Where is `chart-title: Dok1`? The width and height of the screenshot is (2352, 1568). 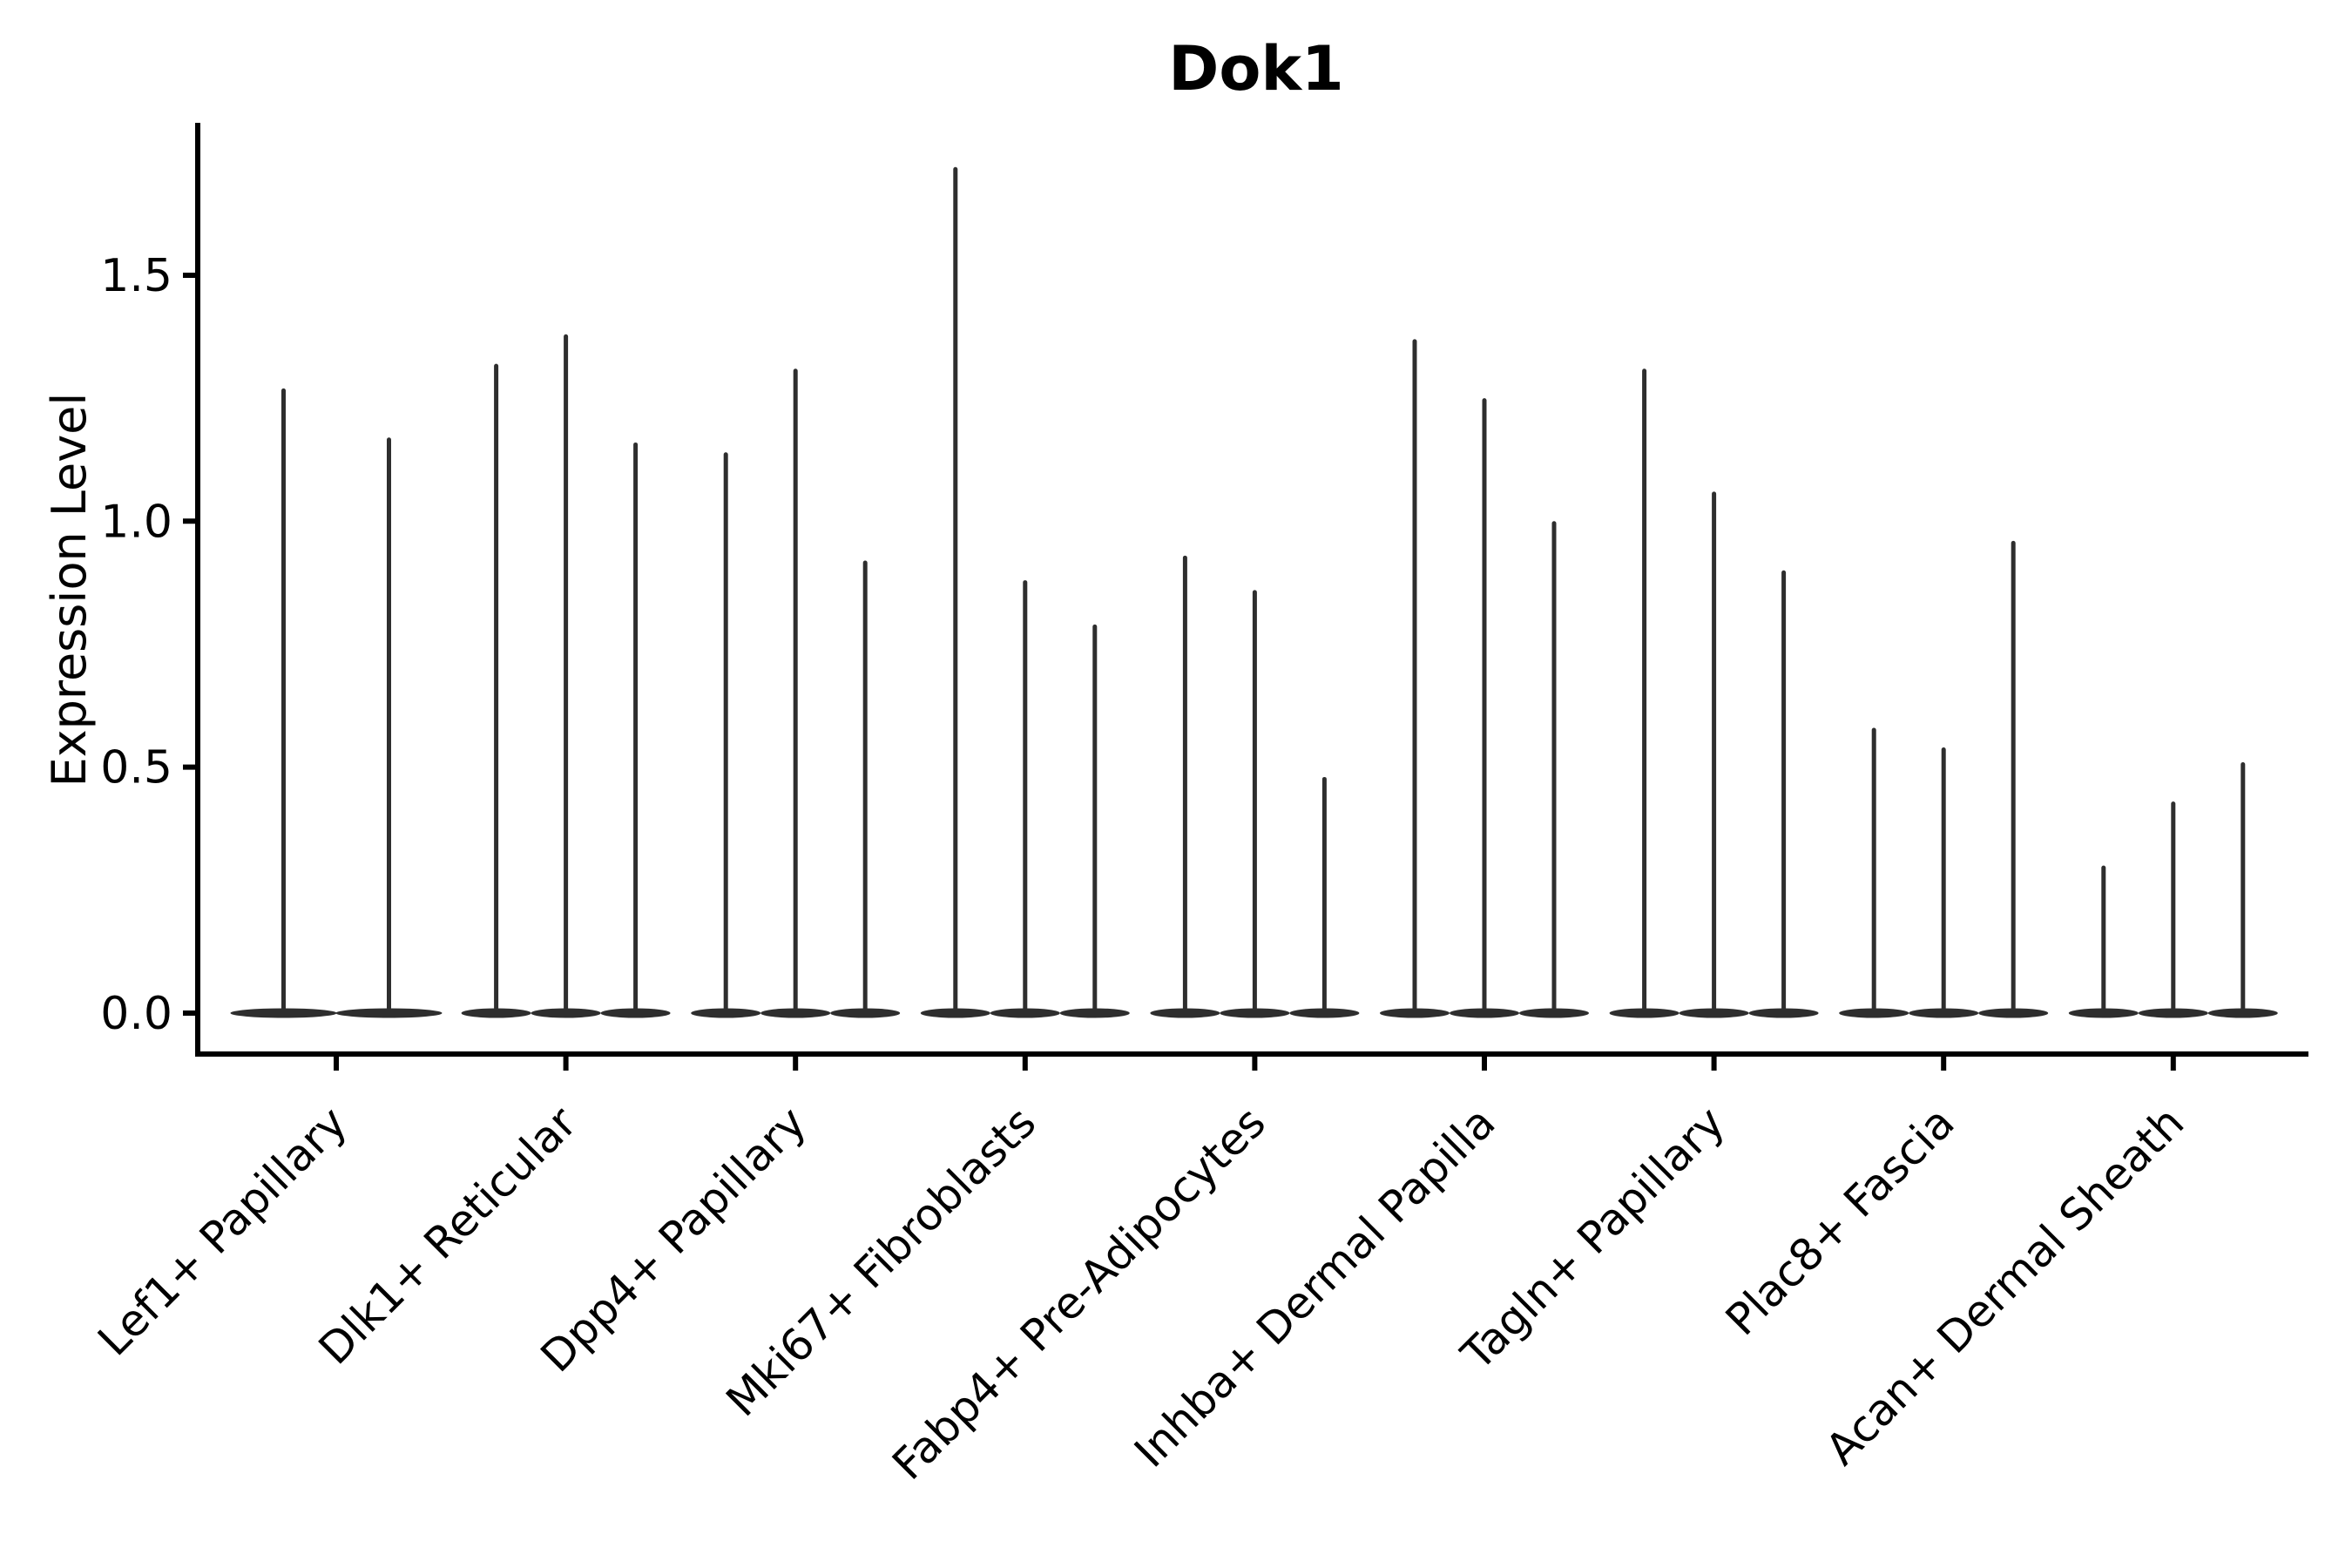 chart-title: Dok1 is located at coordinates (1255, 69).